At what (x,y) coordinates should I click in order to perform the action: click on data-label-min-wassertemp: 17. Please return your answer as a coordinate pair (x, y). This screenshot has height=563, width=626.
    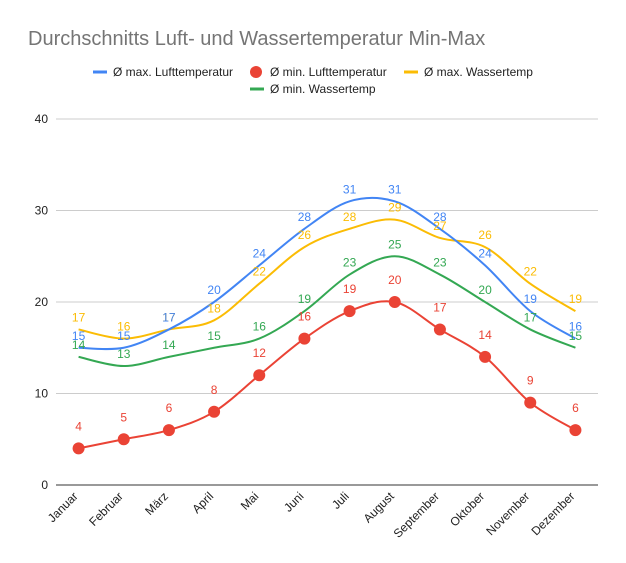
    Looking at the image, I should click on (531, 317).